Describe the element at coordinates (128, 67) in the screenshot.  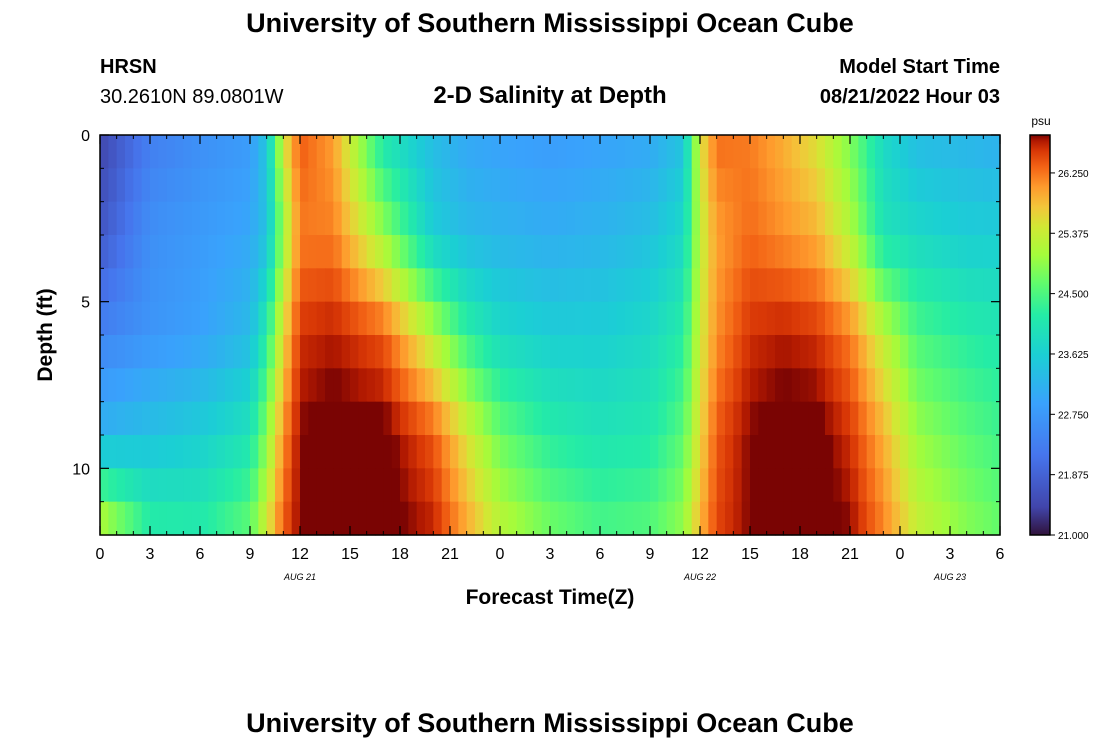
I see `station-name: HRSN` at that location.